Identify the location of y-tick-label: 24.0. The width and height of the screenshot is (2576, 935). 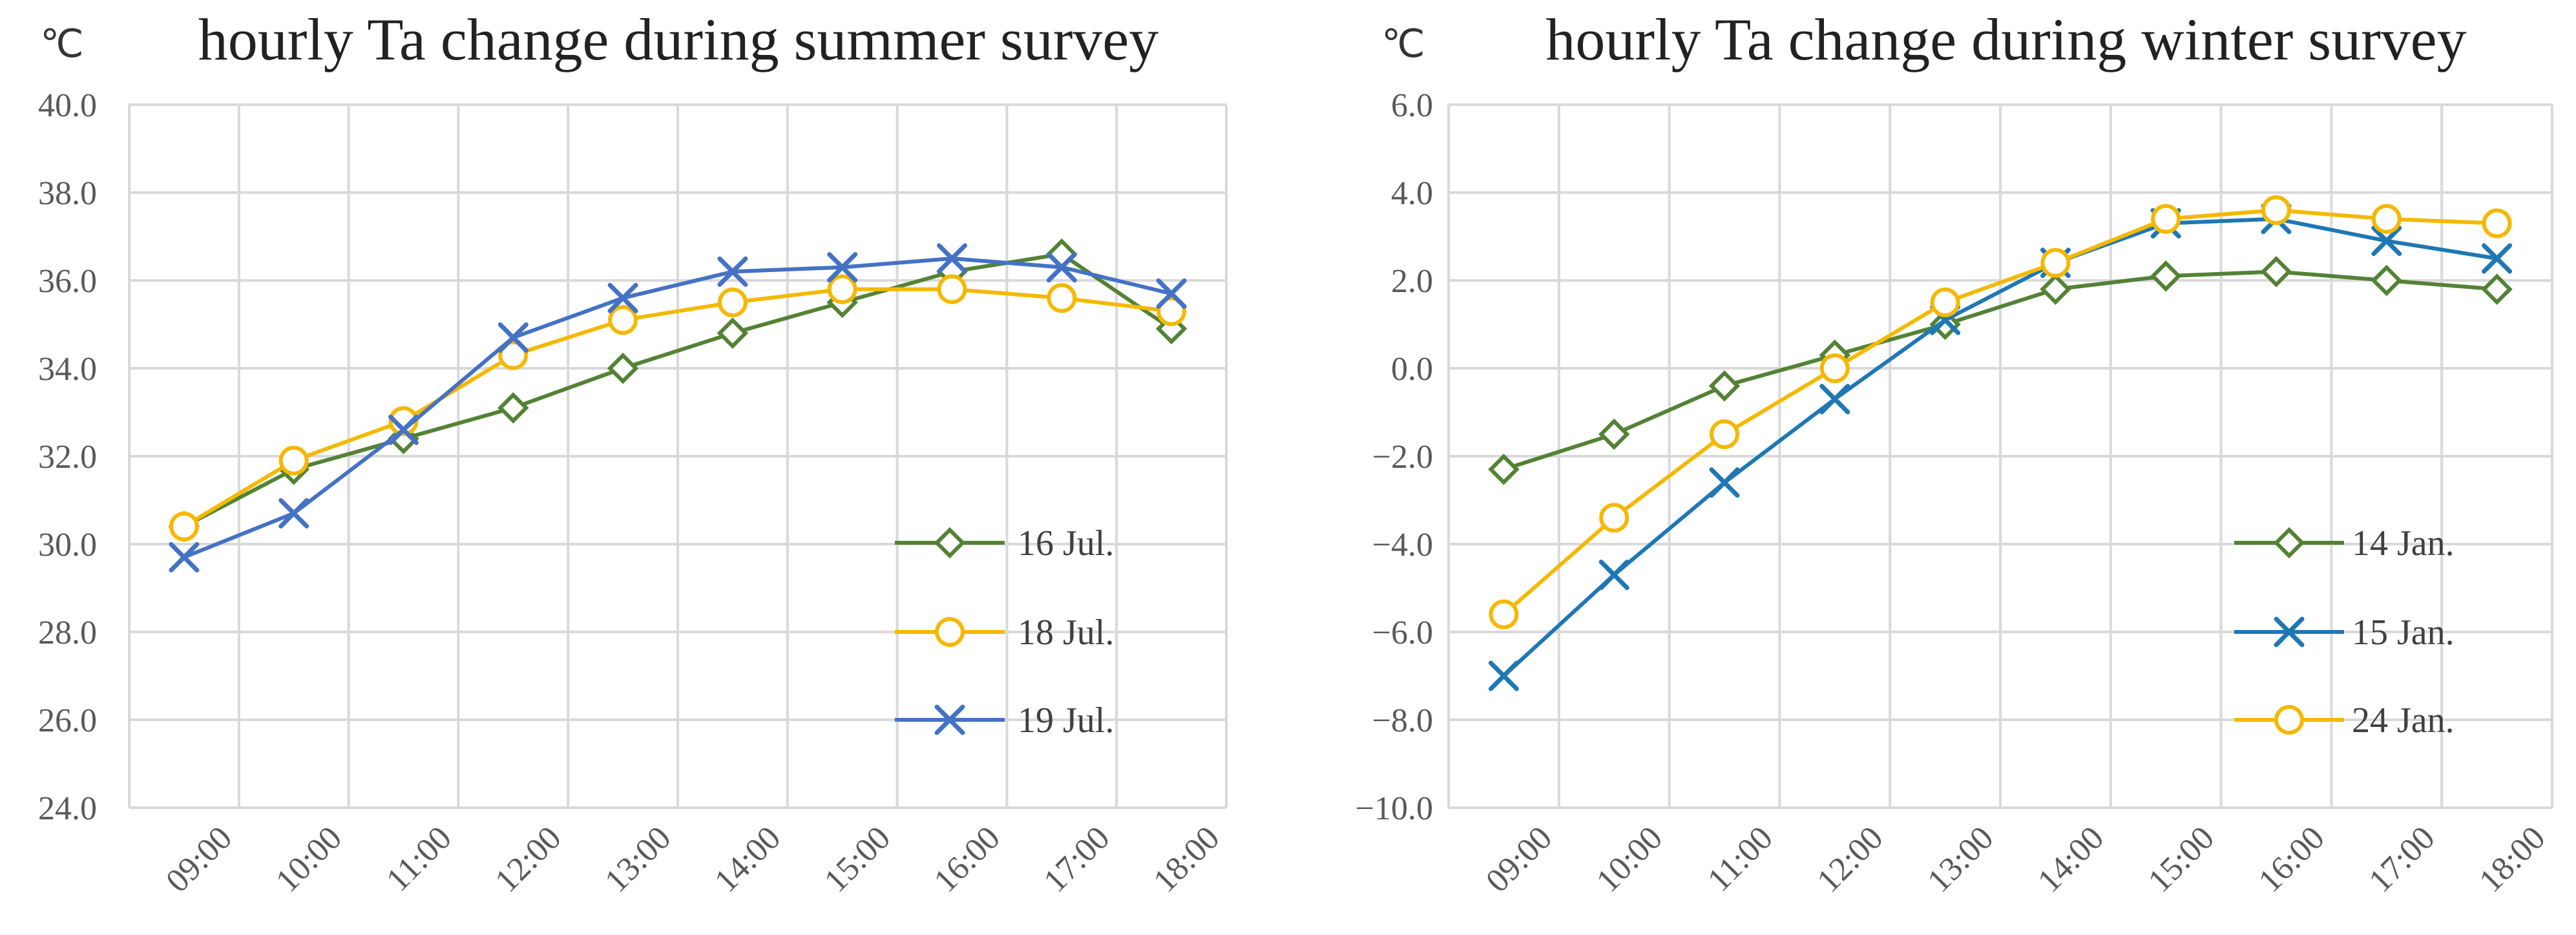
(67, 808).